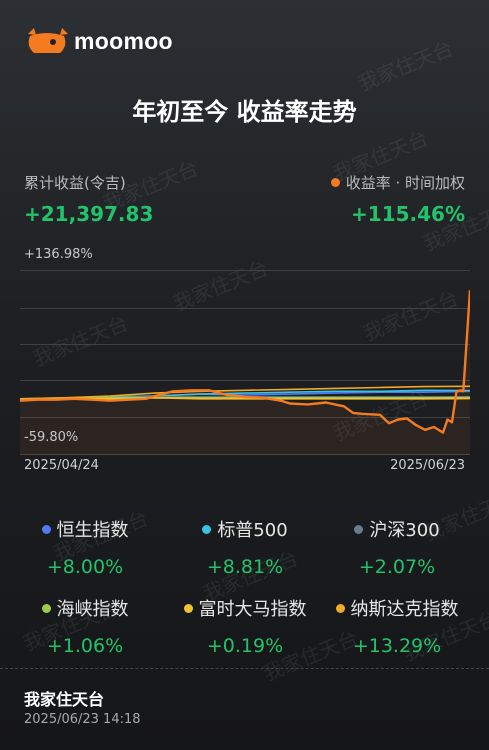  What do you see at coordinates (89, 214) in the screenshot?
I see `cumulative-profit-value: +21,397.83` at bounding box center [89, 214].